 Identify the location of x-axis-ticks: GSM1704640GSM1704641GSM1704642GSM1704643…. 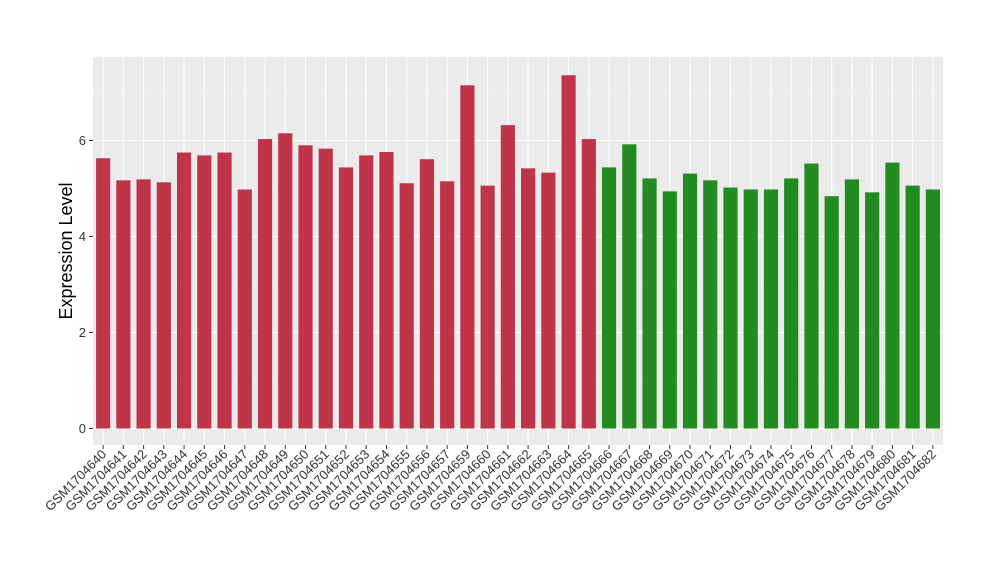
(490, 479).